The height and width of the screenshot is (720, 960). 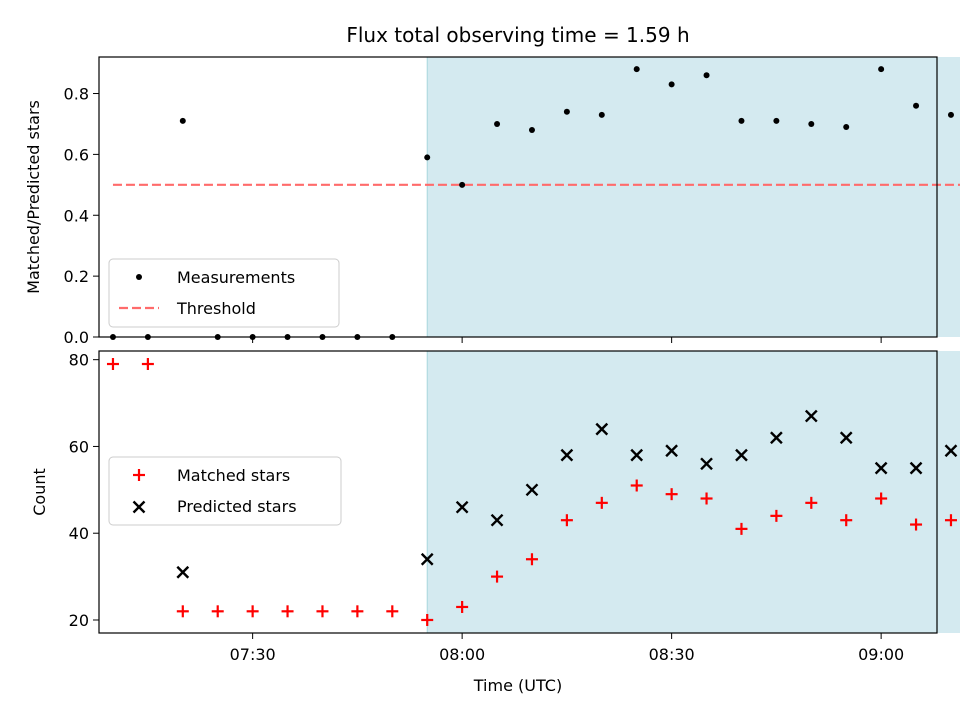 I want to click on y-tick-label: 40, so click(x=79, y=533).